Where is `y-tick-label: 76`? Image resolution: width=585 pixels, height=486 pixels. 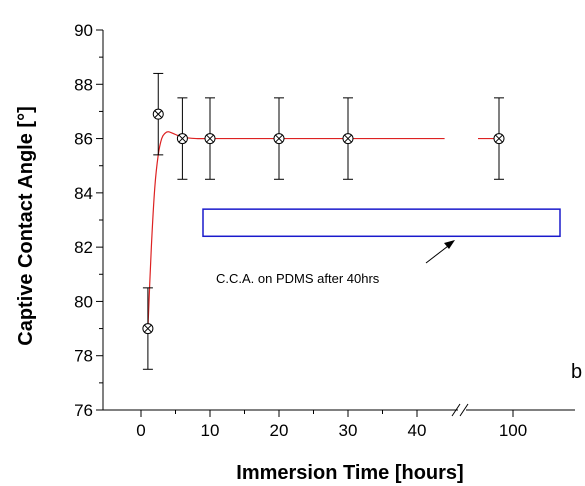 y-tick-label: 76 is located at coordinates (83, 410).